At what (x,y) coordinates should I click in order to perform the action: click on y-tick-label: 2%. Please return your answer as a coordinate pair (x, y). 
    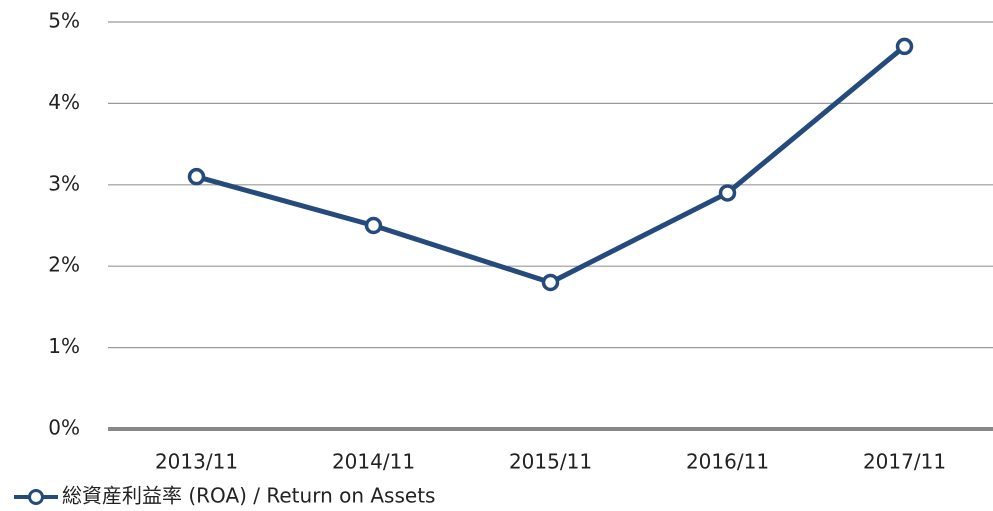
    Looking at the image, I should click on (64, 265).